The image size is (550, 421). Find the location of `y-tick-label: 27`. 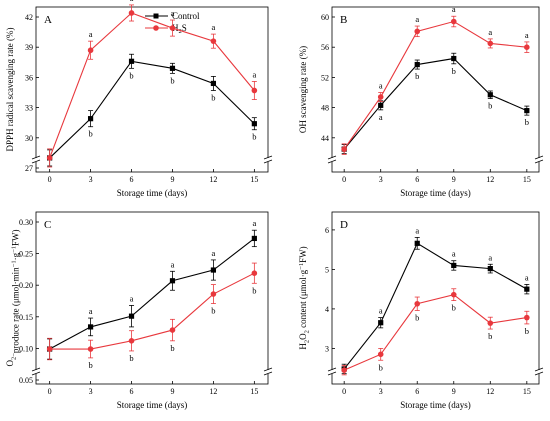

y-tick-label: 27 is located at coordinates (29, 168).